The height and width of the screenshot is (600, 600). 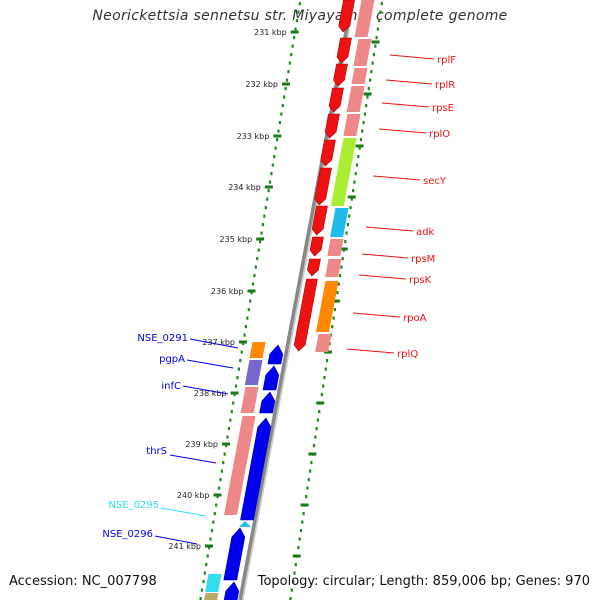 I want to click on ruler-tick-label: 234 kbp, so click(x=244, y=187).